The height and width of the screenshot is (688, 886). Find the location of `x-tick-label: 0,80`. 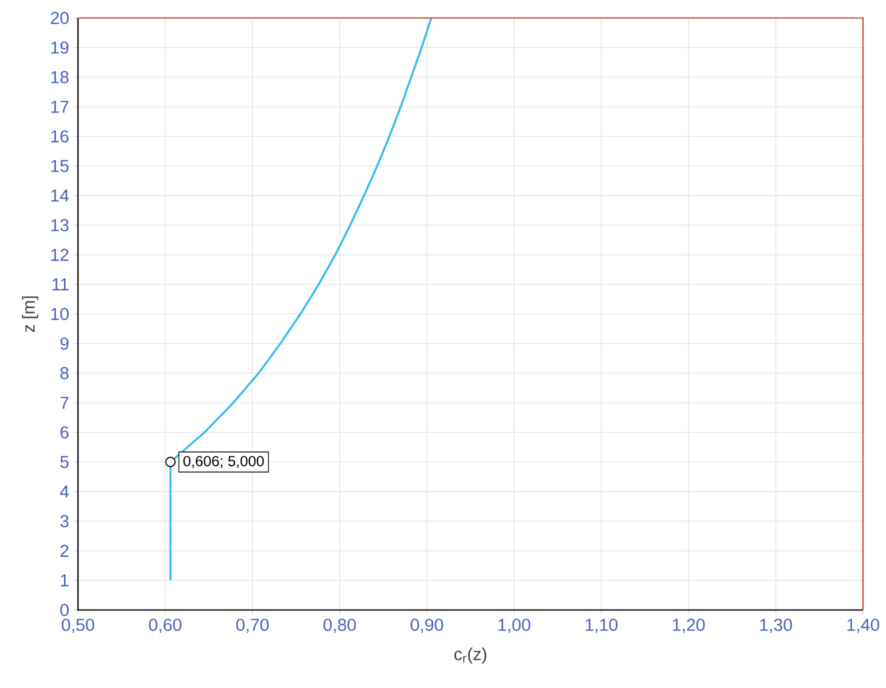

x-tick-label: 0,80 is located at coordinates (339, 626).